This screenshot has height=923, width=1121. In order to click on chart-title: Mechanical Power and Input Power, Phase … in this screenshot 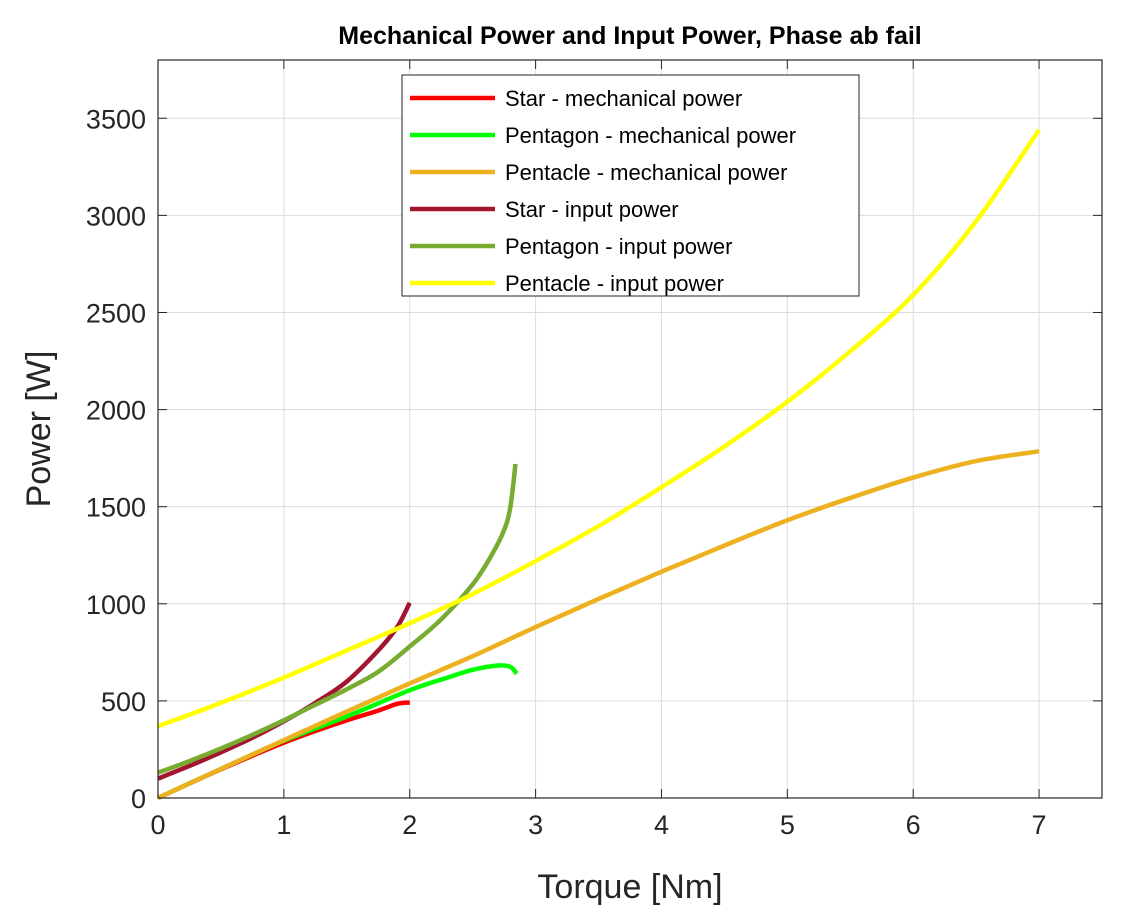, I will do `click(630, 36)`.